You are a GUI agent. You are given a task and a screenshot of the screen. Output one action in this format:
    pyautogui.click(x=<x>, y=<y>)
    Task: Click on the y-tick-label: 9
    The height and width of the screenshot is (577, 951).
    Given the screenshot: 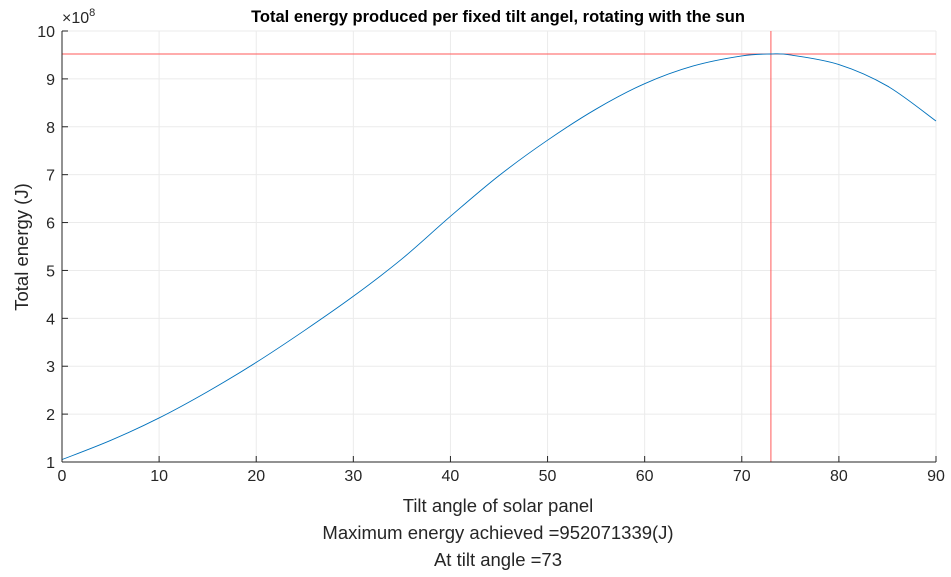 What is the action you would take?
    pyautogui.click(x=50, y=80)
    